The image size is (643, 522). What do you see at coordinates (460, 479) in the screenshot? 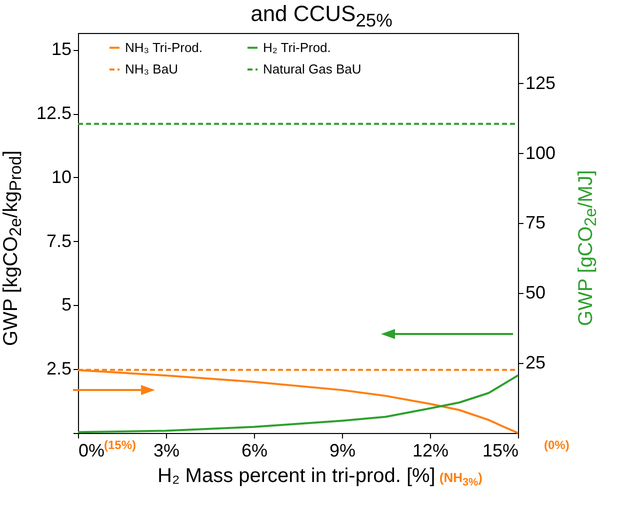
I see `text: (NH$_{3%}$)` at bounding box center [460, 479].